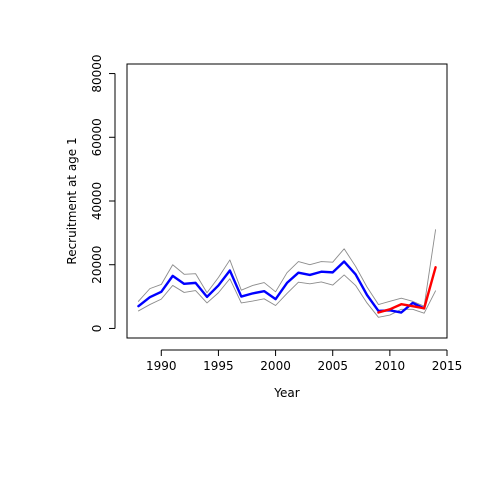 The width and height of the screenshot is (480, 480). Describe the element at coordinates (447, 366) in the screenshot. I see `x-tick-label: 2015` at that location.